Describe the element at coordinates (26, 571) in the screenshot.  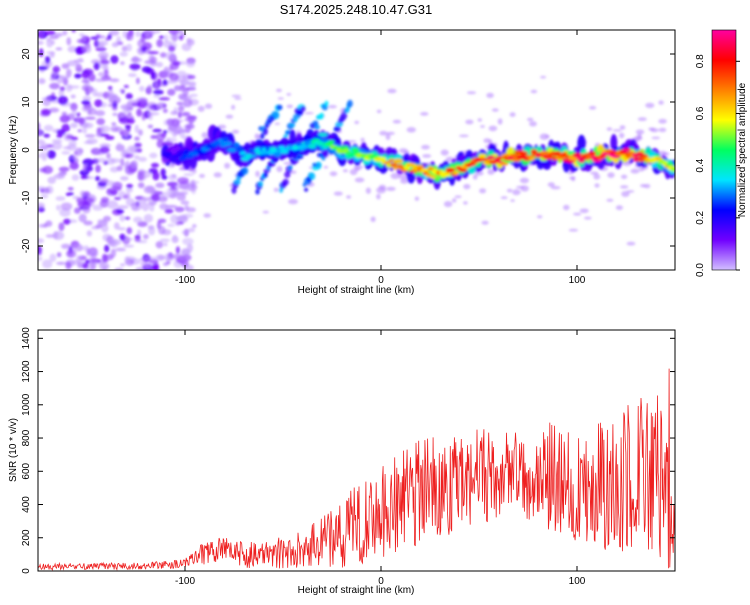
I see `snr-y-tick-label: 0` at that location.